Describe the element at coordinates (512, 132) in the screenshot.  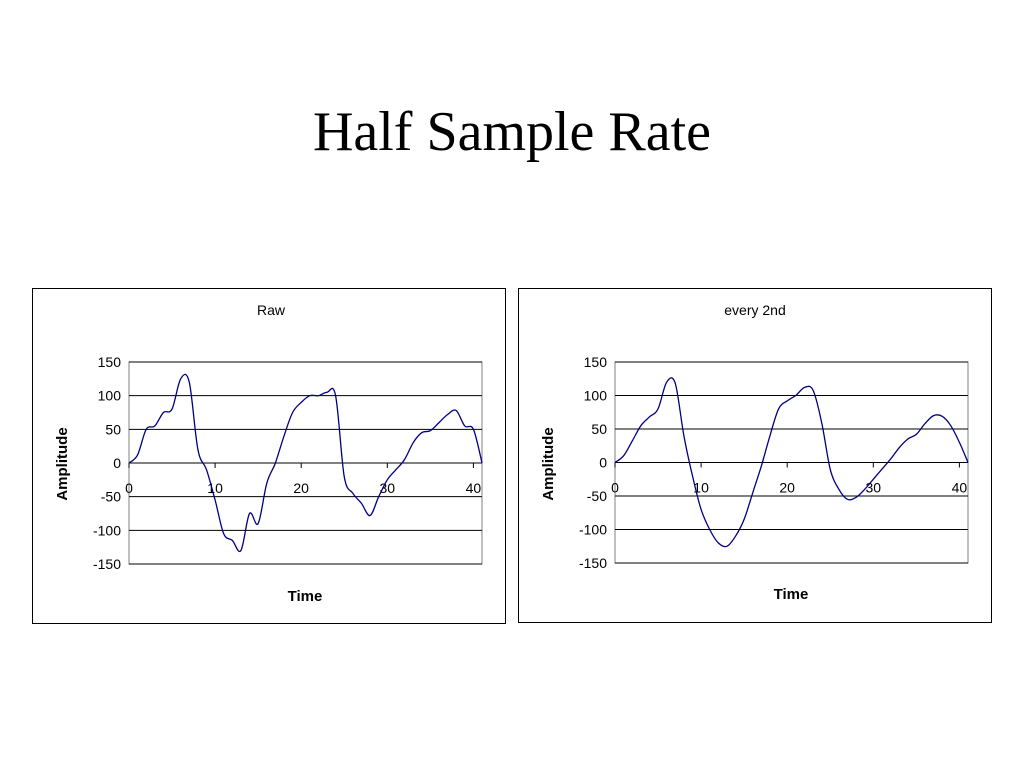
I see `slide-title: Half Sample Rate` at that location.